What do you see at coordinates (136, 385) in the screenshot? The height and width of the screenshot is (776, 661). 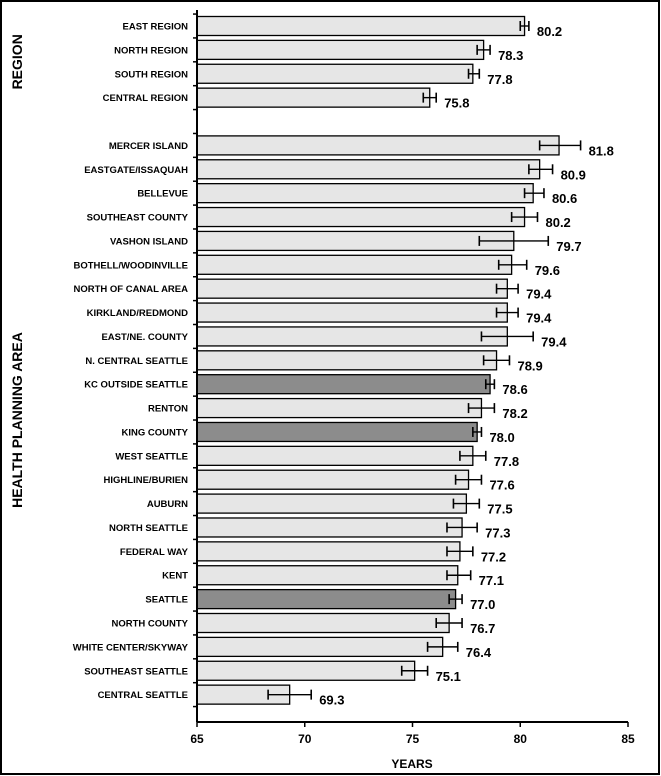 I see `category-label: KC OUTSIDE SEATTLE` at bounding box center [136, 385].